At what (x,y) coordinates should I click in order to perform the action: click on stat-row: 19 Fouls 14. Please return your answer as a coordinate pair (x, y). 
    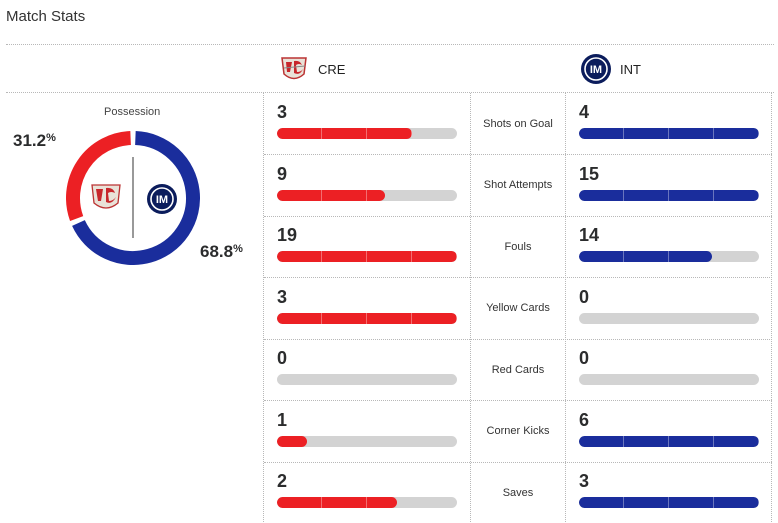
    Looking at the image, I should click on (518, 247).